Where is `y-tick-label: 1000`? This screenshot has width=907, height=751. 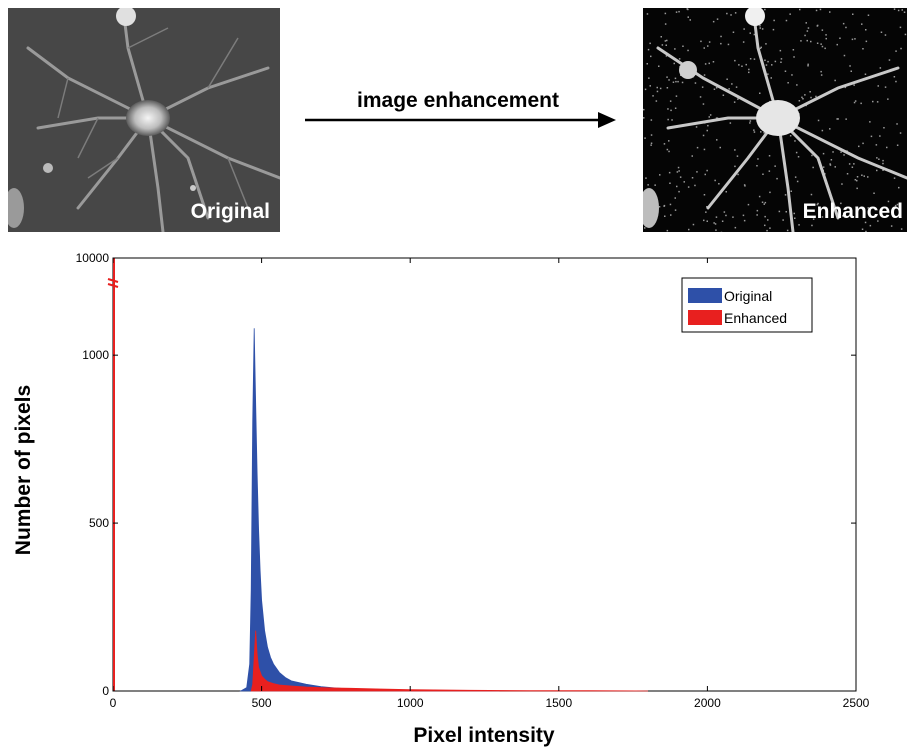
y-tick-label: 1000 is located at coordinates (95, 355).